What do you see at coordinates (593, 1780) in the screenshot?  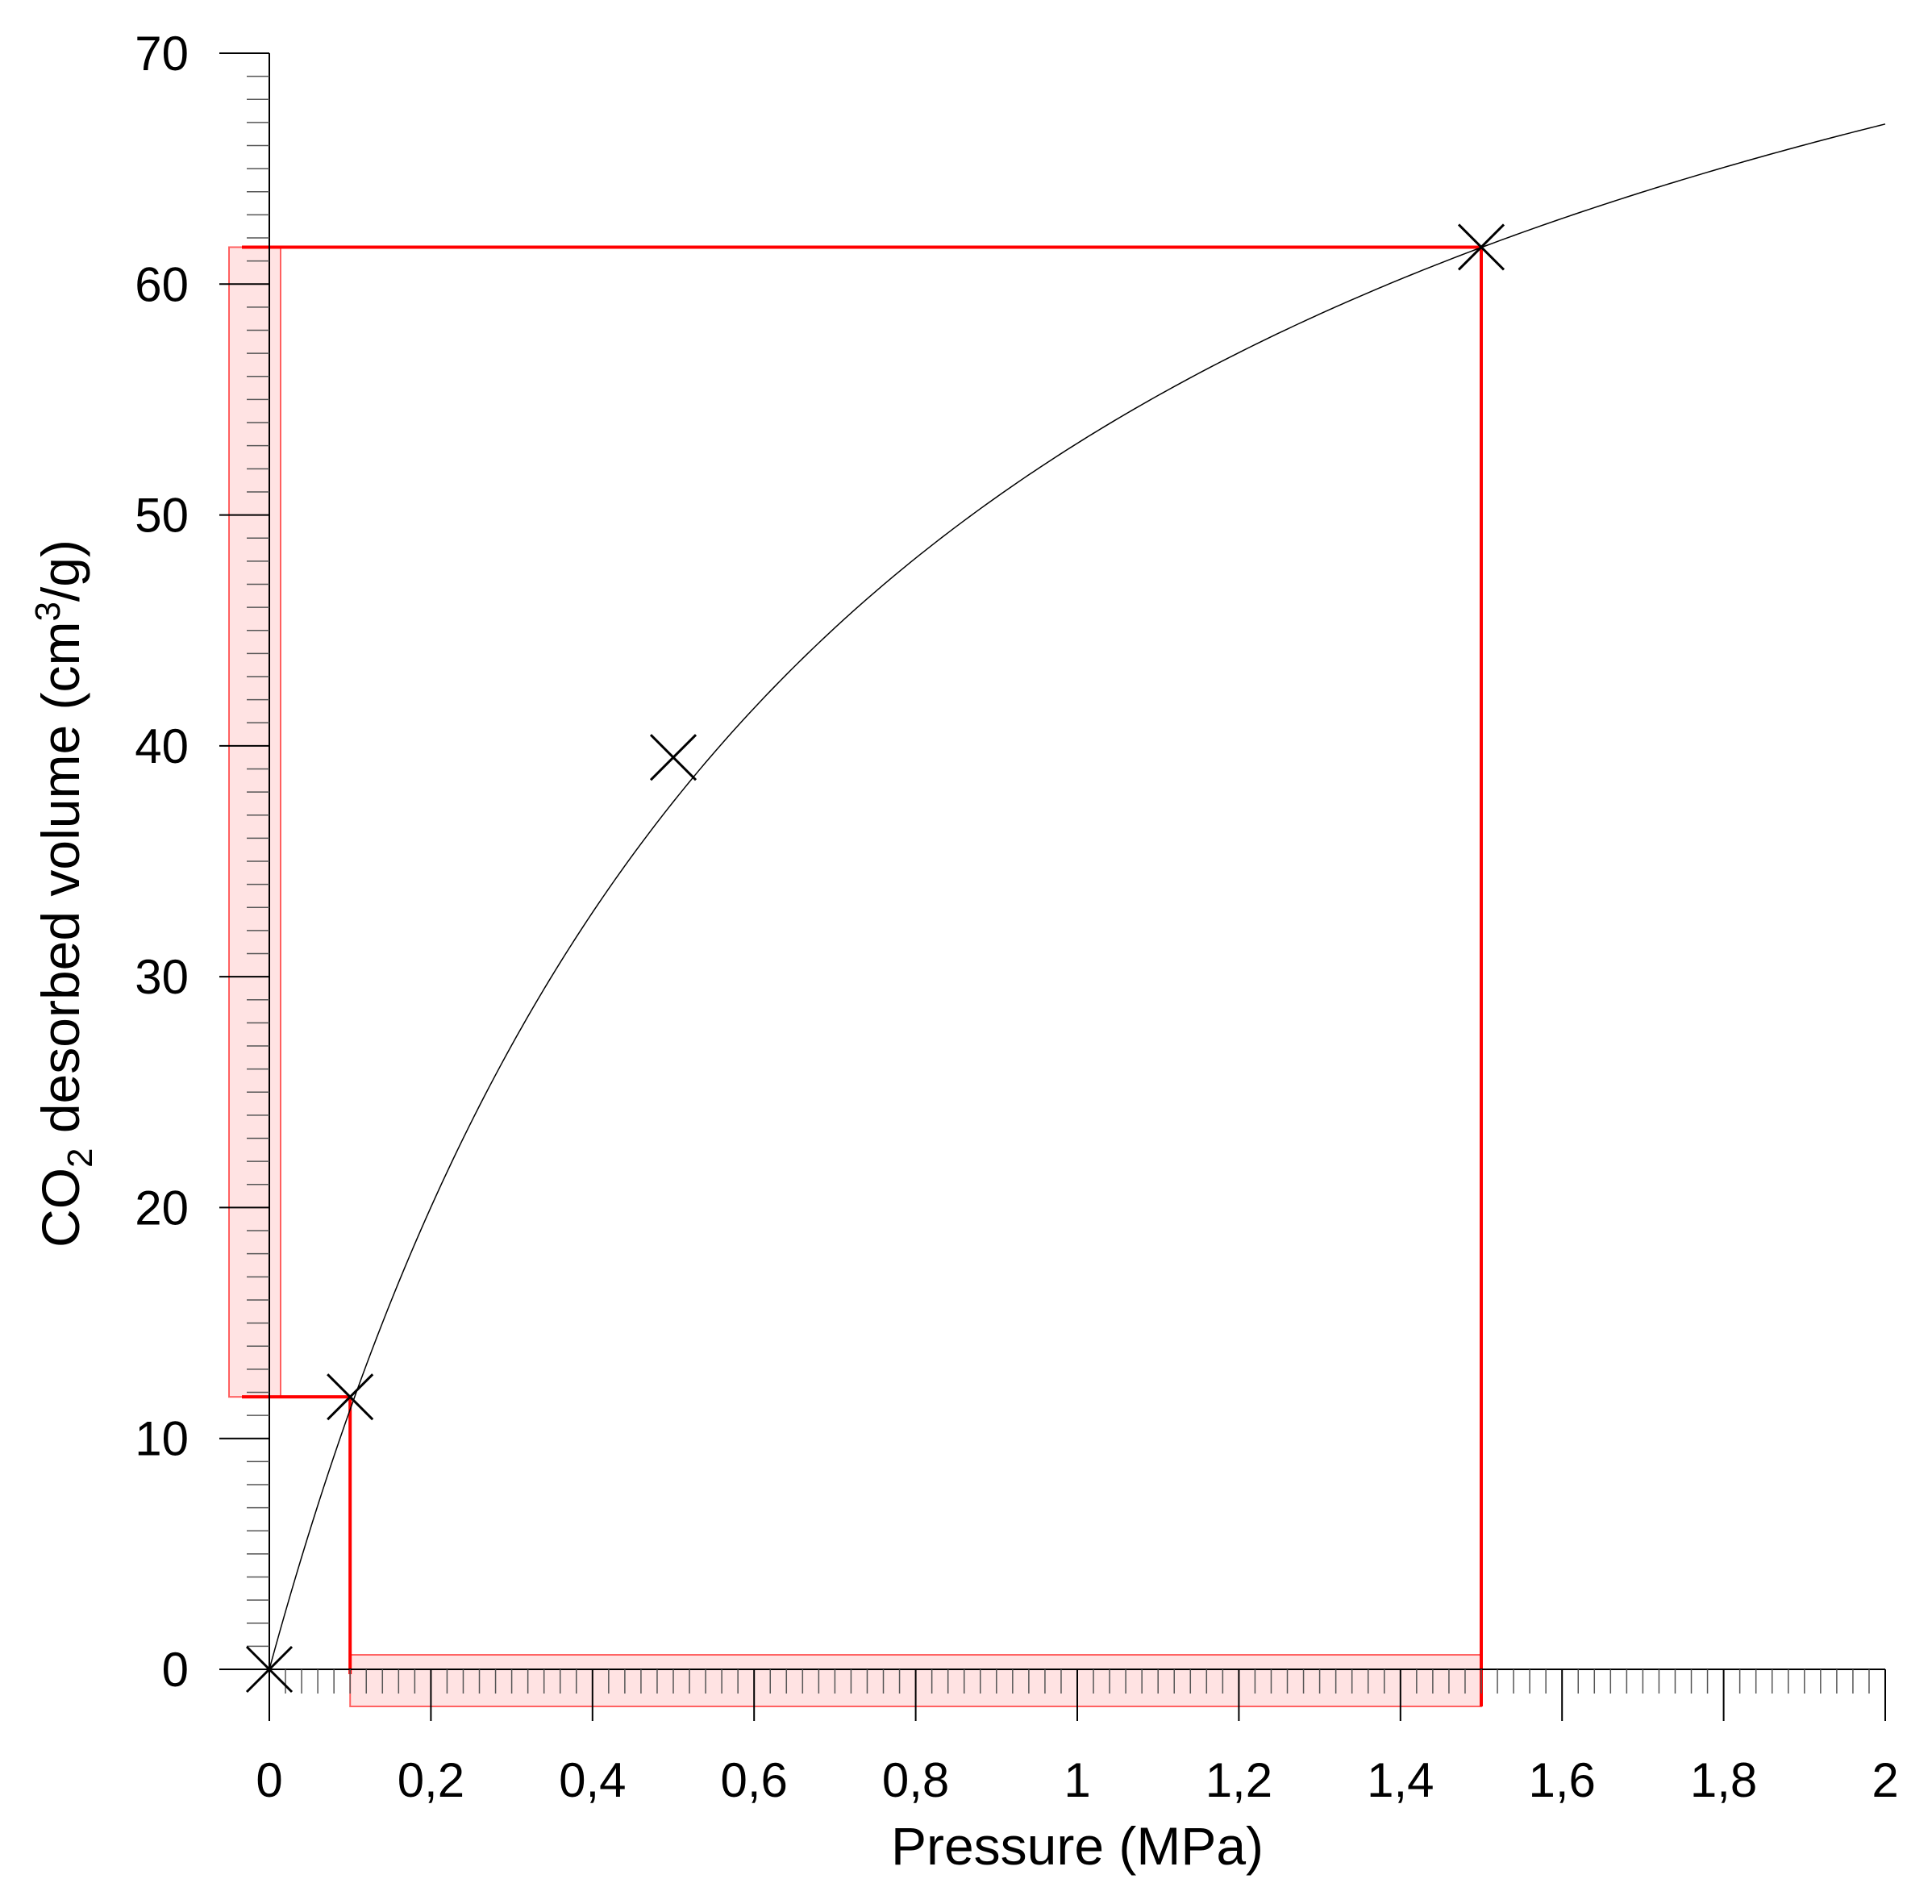 I see `x-tick-label: 0,4` at bounding box center [593, 1780].